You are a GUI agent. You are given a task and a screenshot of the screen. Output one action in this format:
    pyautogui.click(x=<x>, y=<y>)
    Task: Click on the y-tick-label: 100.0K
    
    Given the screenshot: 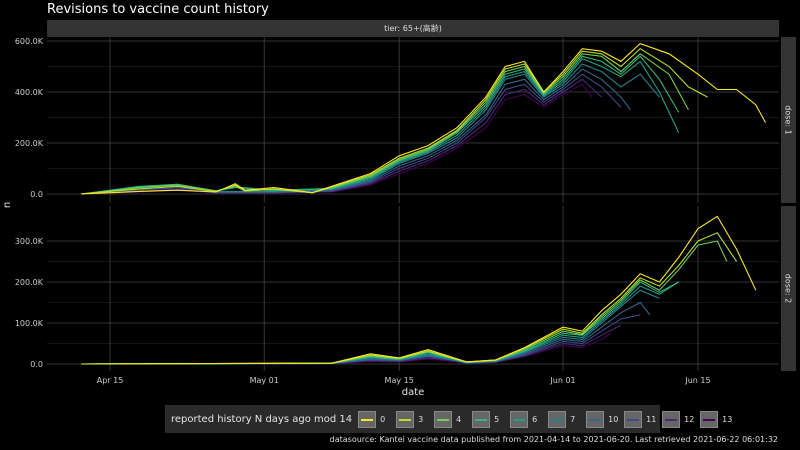 What is the action you would take?
    pyautogui.click(x=29, y=323)
    